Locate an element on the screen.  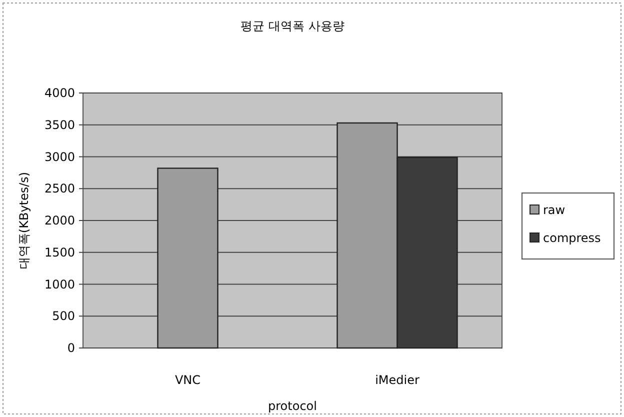
y-tick-label: 500 is located at coordinates (63, 316).